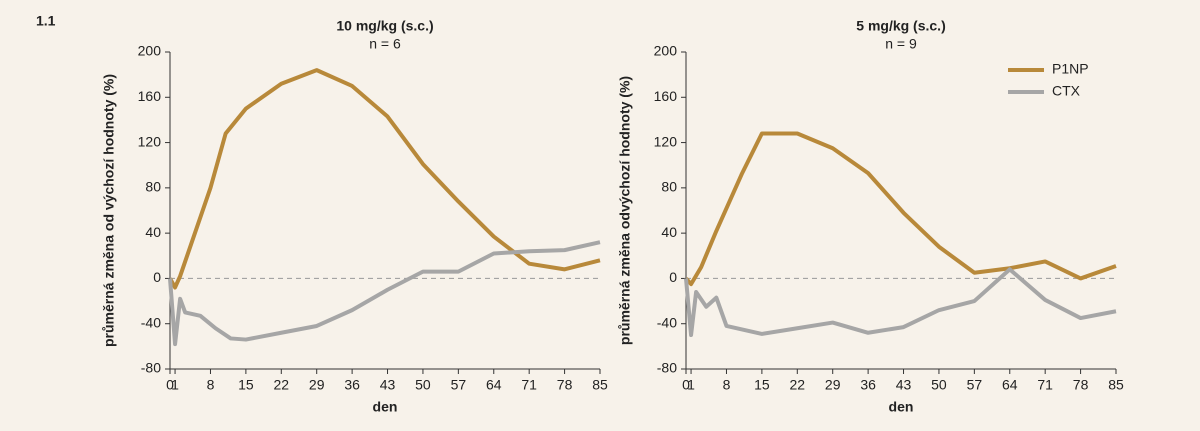  Describe the element at coordinates (625, 210) in the screenshot. I see `y-axis-label: průměrná změna odvýchozí hodnoty (%)` at that location.